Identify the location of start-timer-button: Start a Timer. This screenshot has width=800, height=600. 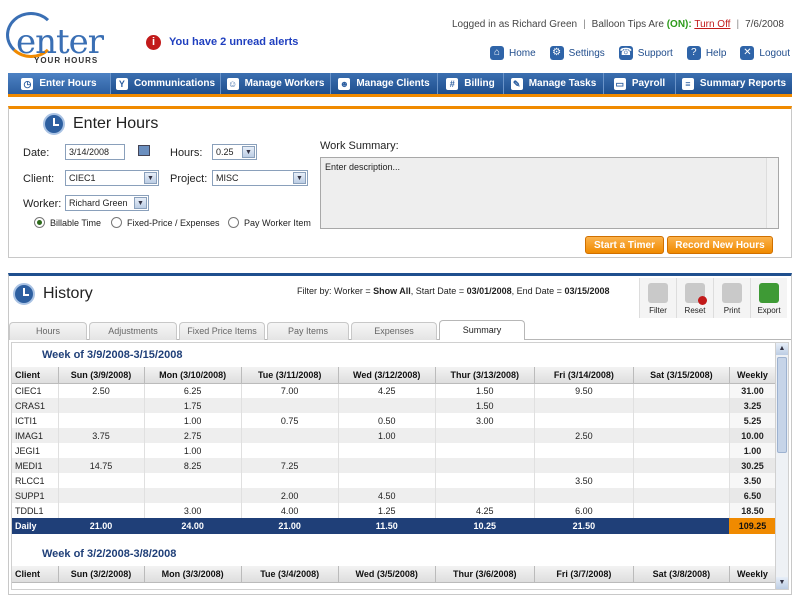
(624, 245).